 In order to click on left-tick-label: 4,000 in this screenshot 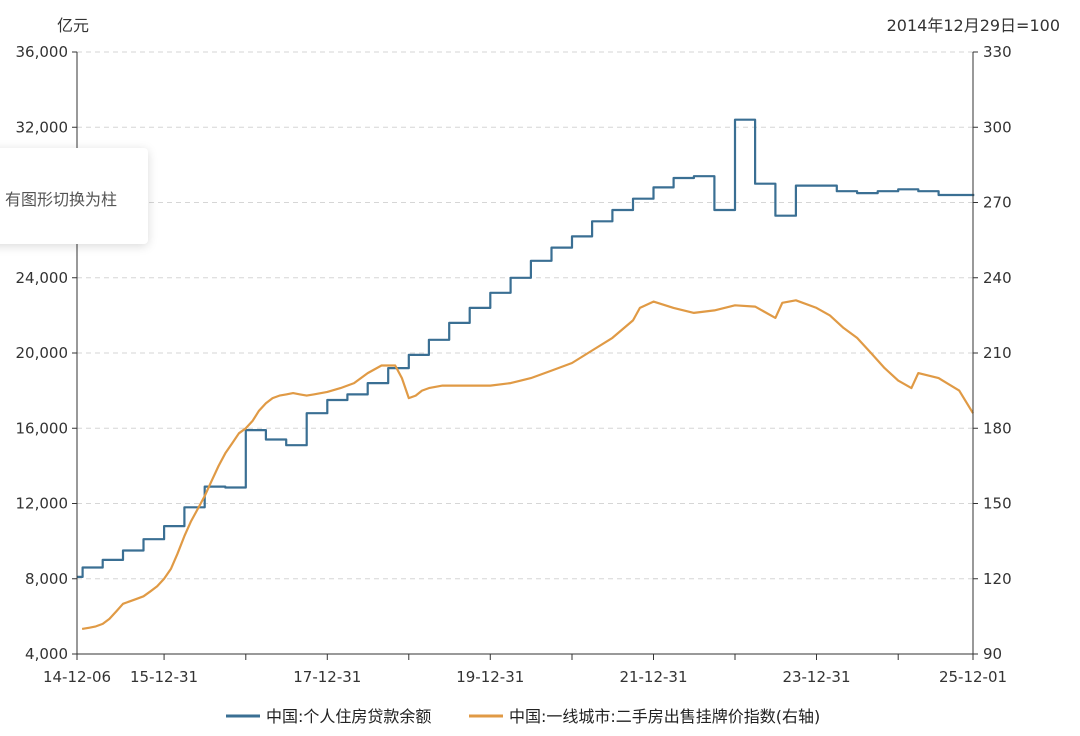, I will do `click(46, 654)`.